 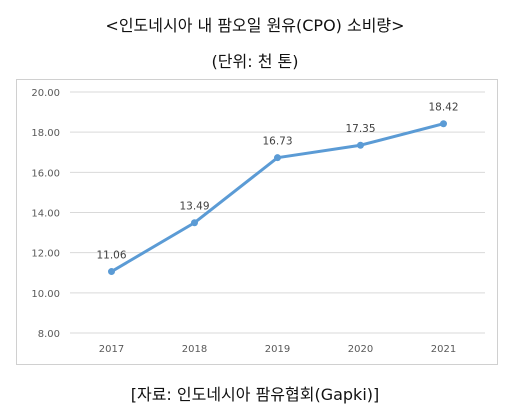 What do you see at coordinates (45, 173) in the screenshot?
I see `y-tick-label: 16.00` at bounding box center [45, 173].